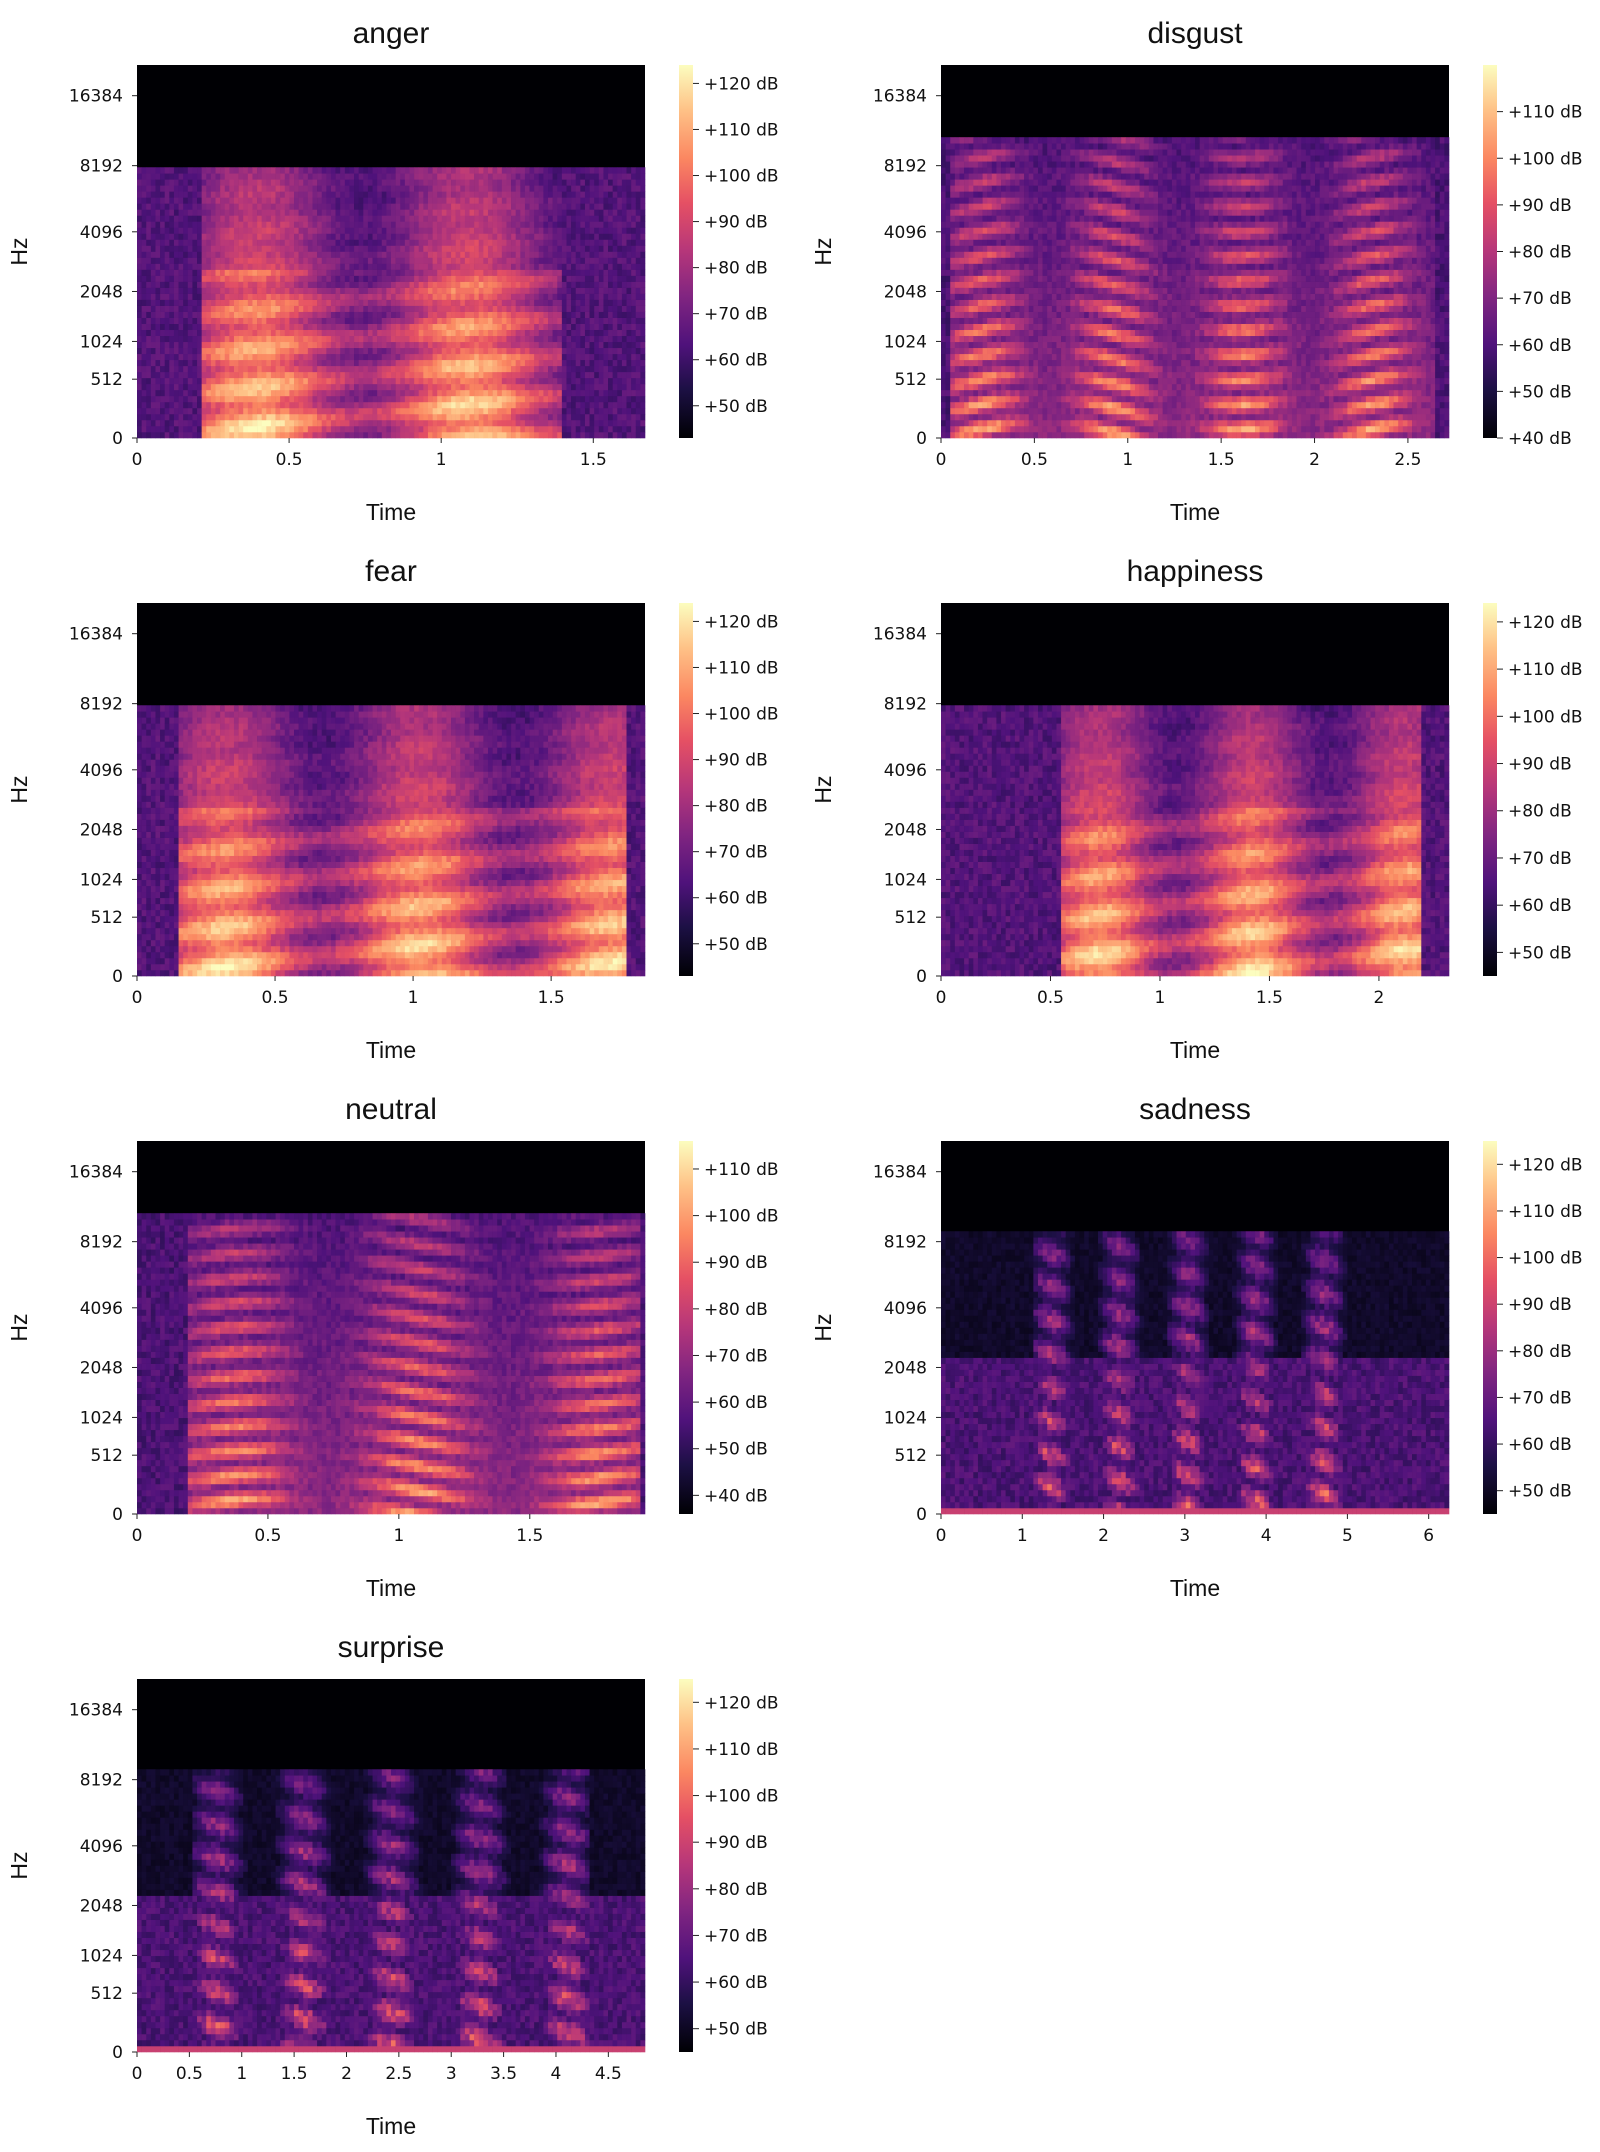  What do you see at coordinates (1428, 1536) in the screenshot?
I see `x-tick-label: 6` at bounding box center [1428, 1536].